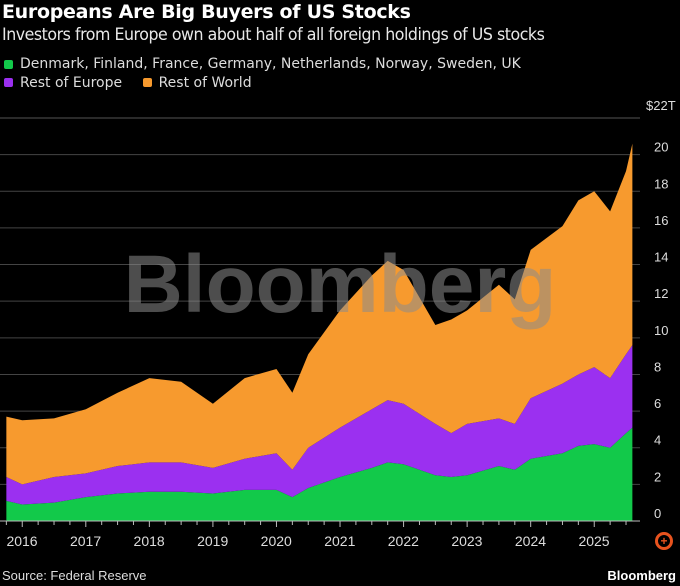  I want to click on x-tick-label: 2017, so click(85, 541).